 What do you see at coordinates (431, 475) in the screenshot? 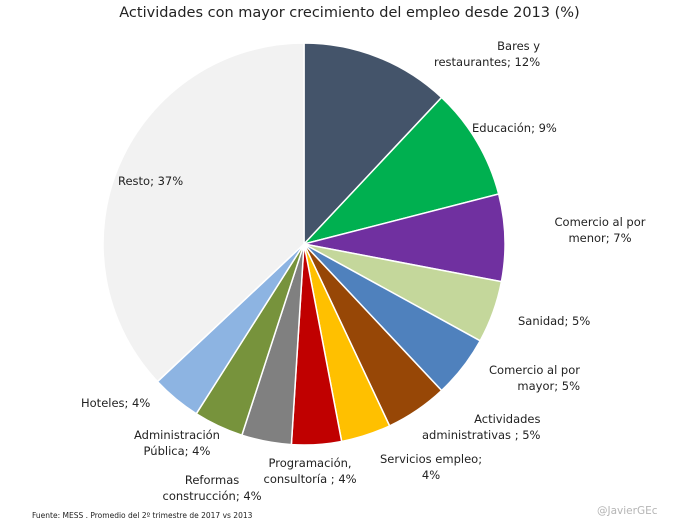
I see `slice-label-line: 4%` at bounding box center [431, 475].